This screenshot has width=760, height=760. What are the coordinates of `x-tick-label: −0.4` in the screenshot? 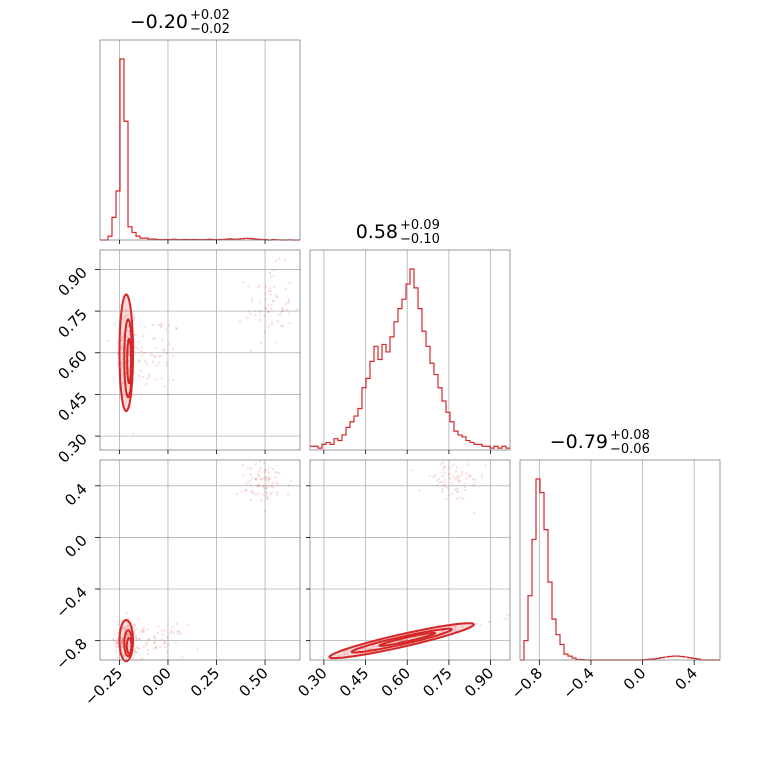 It's located at (578, 683).